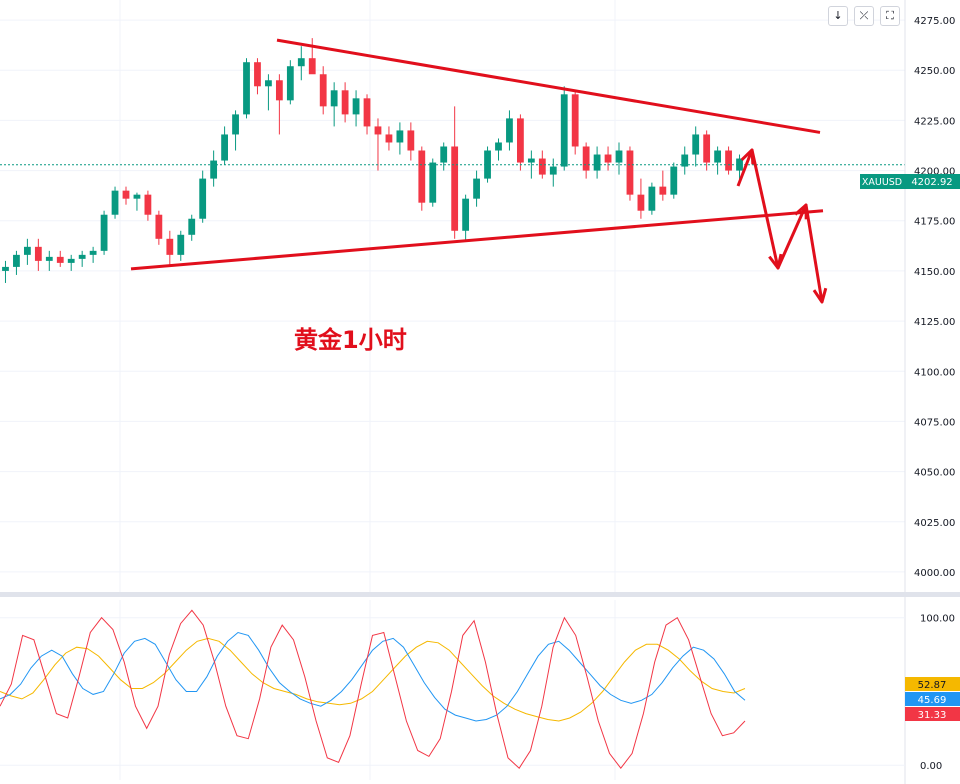 Image resolution: width=960 pixels, height=784 pixels. Describe the element at coordinates (934, 322) in the screenshot. I see `price-tick-label: 4125.00` at that location.